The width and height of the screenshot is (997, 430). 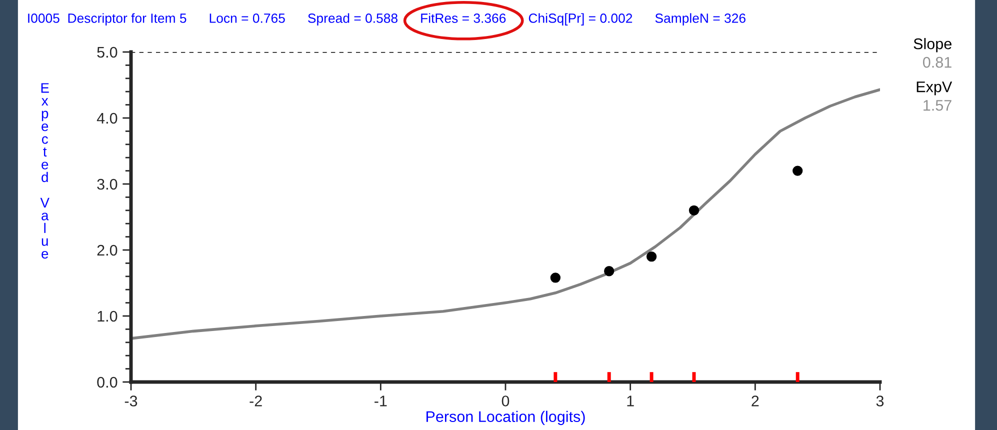 I want to click on x-tick-label: 2, so click(x=755, y=401).